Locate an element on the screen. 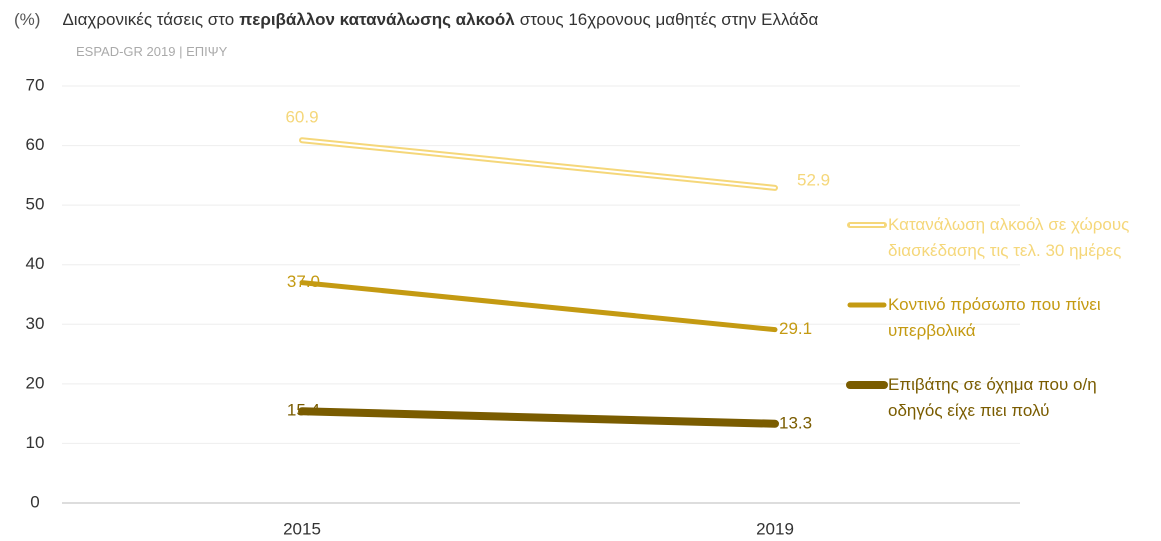 Image resolution: width=1161 pixels, height=541 pixels. x-tick-label: 2019 is located at coordinates (775, 528).